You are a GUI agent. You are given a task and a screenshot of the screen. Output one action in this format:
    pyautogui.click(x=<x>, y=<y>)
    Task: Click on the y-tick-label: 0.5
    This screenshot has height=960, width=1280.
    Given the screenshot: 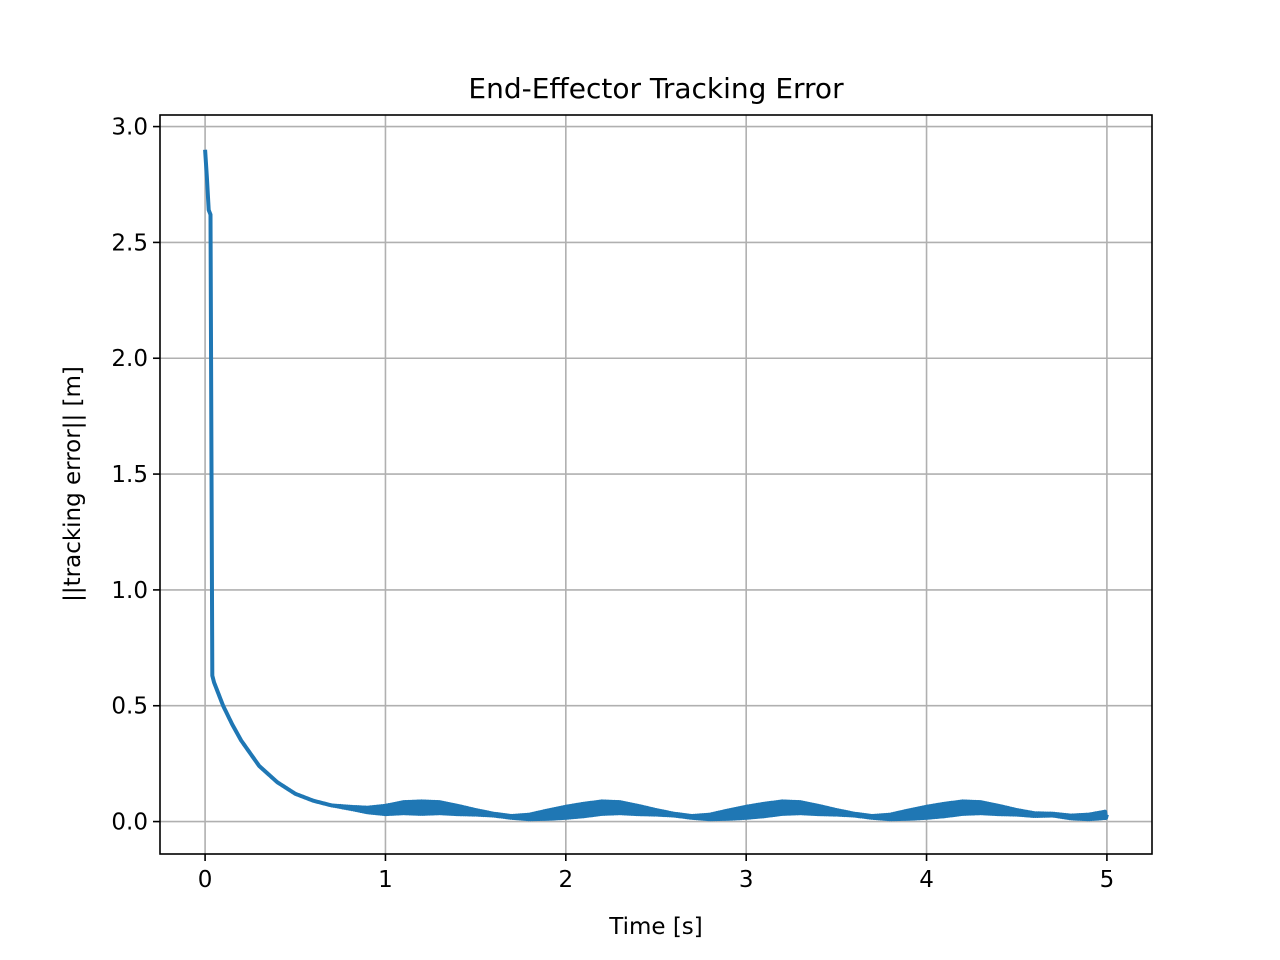 What is the action you would take?
    pyautogui.click(x=129, y=707)
    